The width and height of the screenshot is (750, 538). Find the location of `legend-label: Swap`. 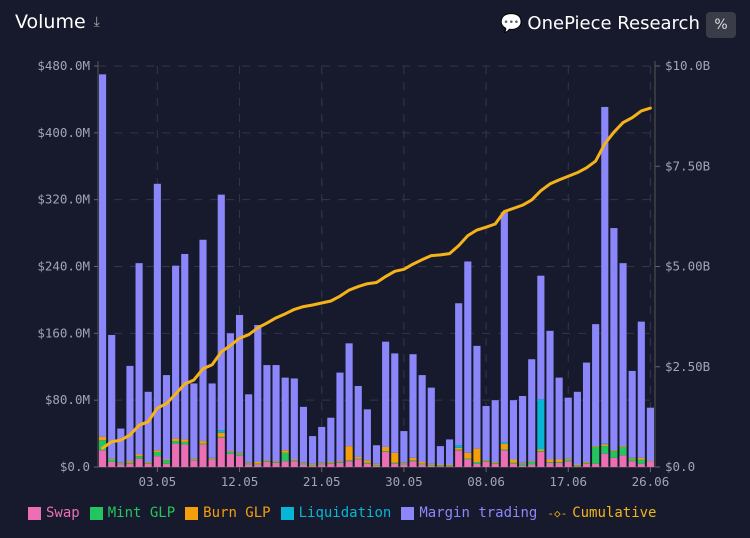

legend-label: Swap is located at coordinates (63, 513).